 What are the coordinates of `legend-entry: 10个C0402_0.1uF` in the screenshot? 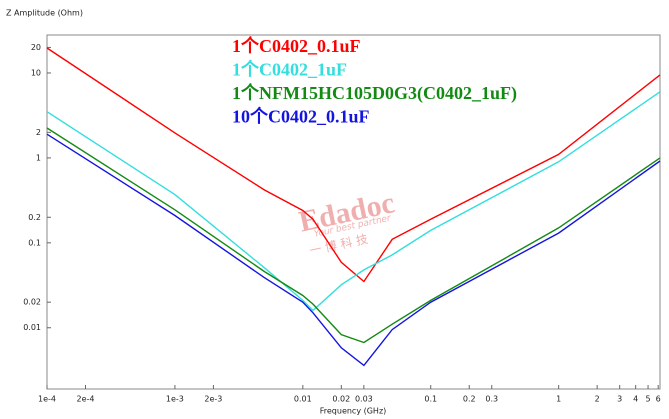 It's located at (301, 116).